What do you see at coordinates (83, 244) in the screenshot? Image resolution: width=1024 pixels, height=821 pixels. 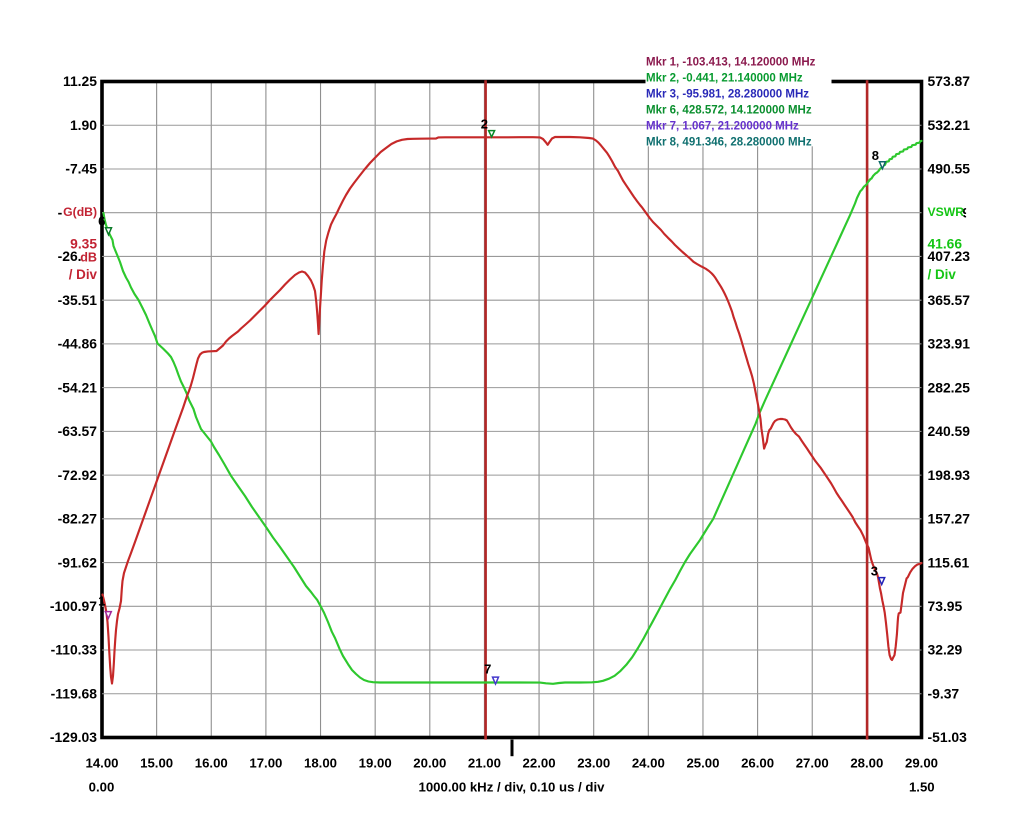 I see `svg-text: 9.35` at bounding box center [83, 244].